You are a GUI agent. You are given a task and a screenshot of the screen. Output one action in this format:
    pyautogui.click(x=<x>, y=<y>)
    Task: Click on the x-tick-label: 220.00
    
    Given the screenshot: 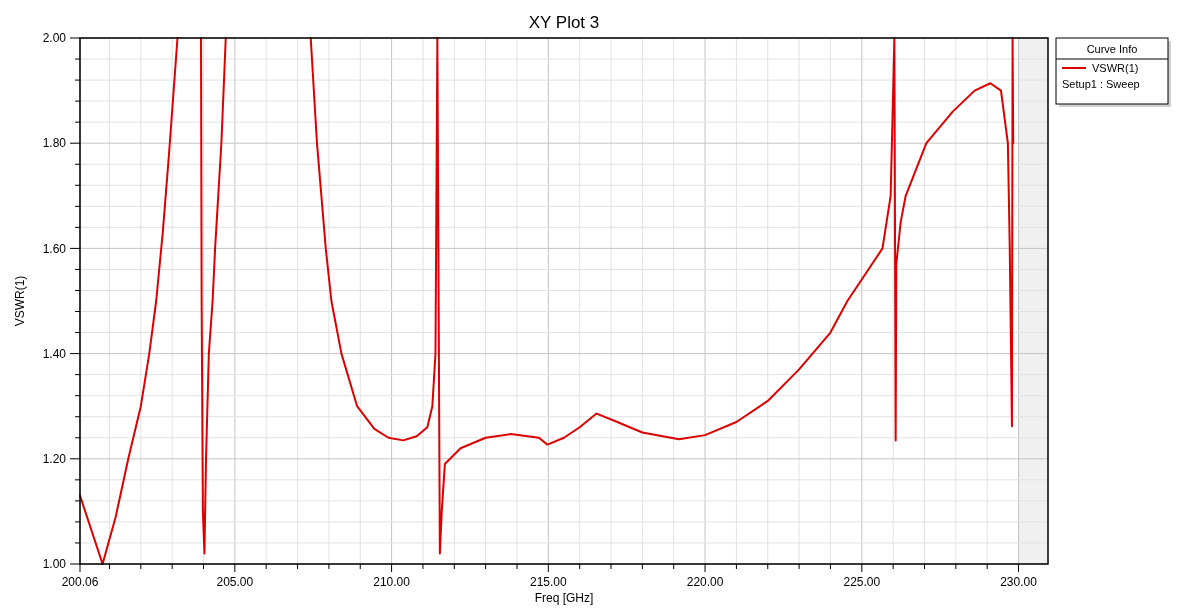 What is the action you would take?
    pyautogui.click(x=705, y=582)
    